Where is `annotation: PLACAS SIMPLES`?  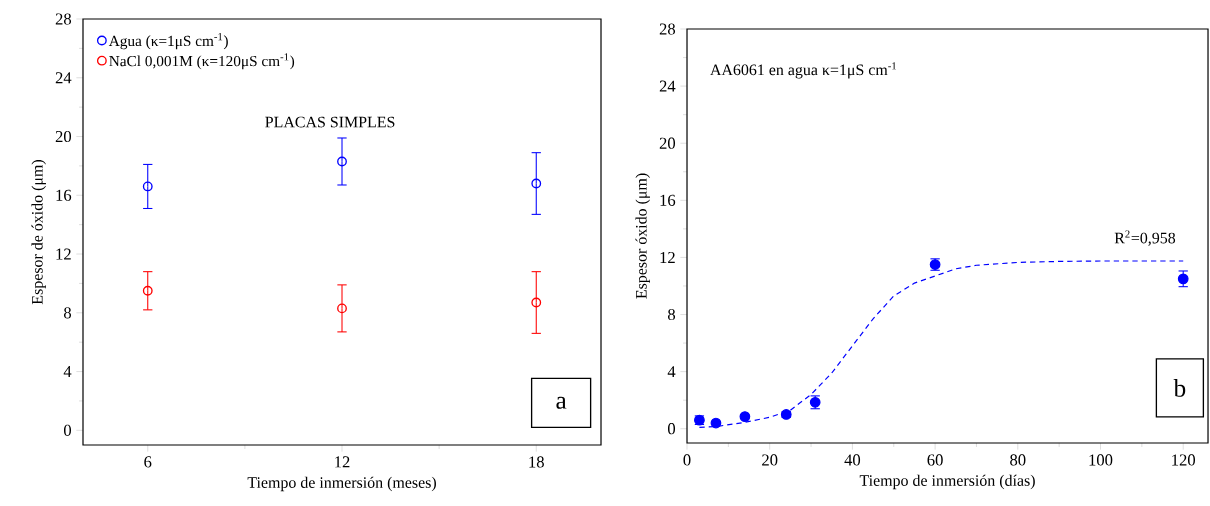
annotation: PLACAS SIMPLES is located at coordinates (330, 122).